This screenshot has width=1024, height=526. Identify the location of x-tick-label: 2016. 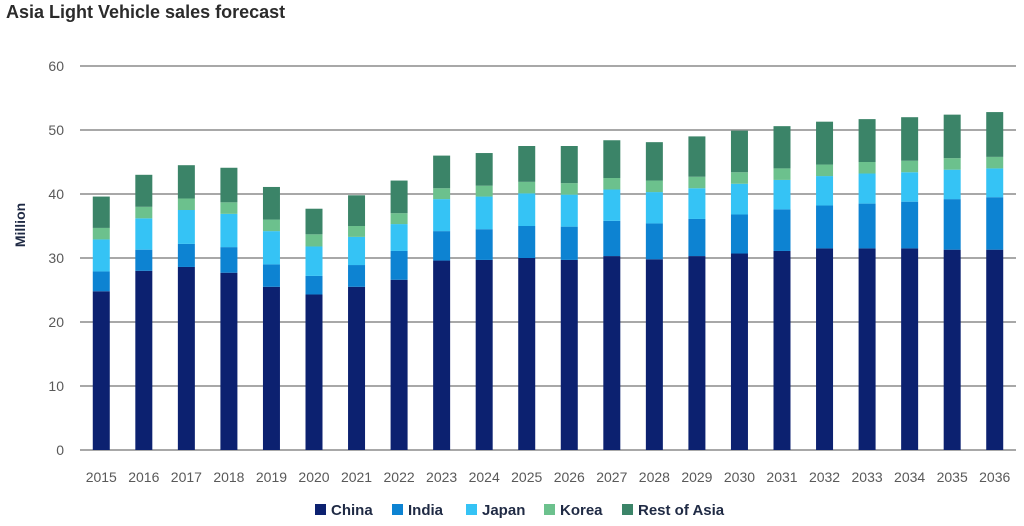
(143, 477).